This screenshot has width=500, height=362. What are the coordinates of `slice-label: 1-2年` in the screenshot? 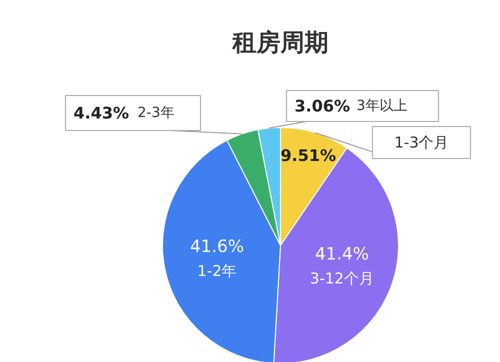 It's located at (217, 271).